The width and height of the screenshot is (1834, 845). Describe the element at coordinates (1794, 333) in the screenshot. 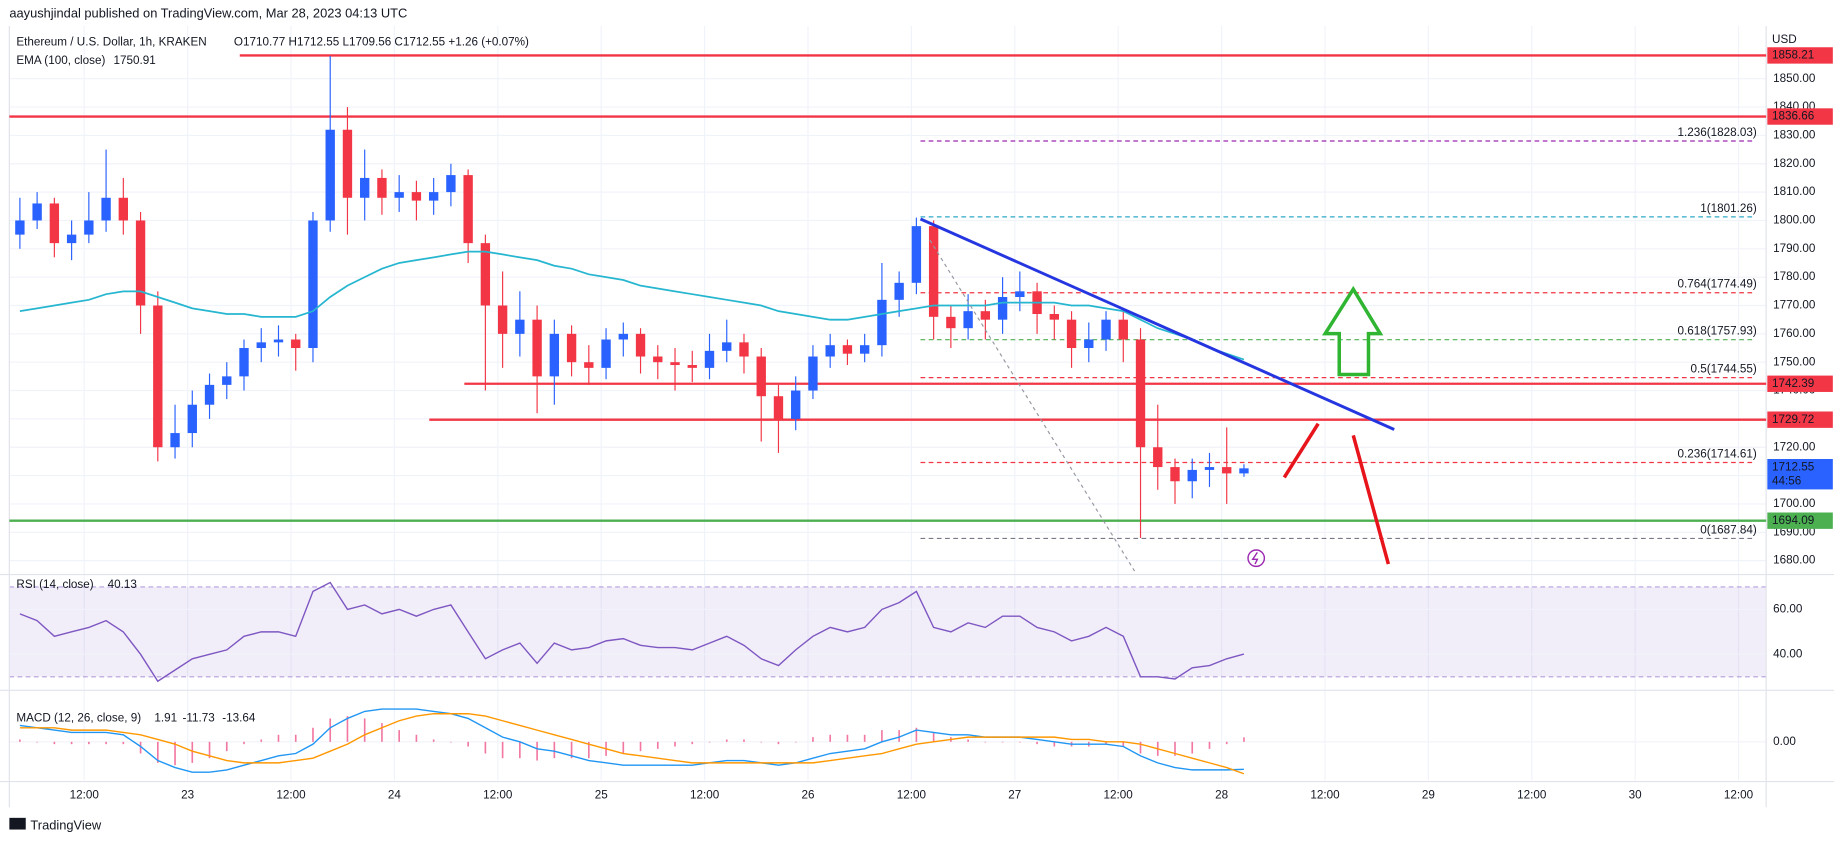

I see `y-tick-label: 1760.00` at that location.